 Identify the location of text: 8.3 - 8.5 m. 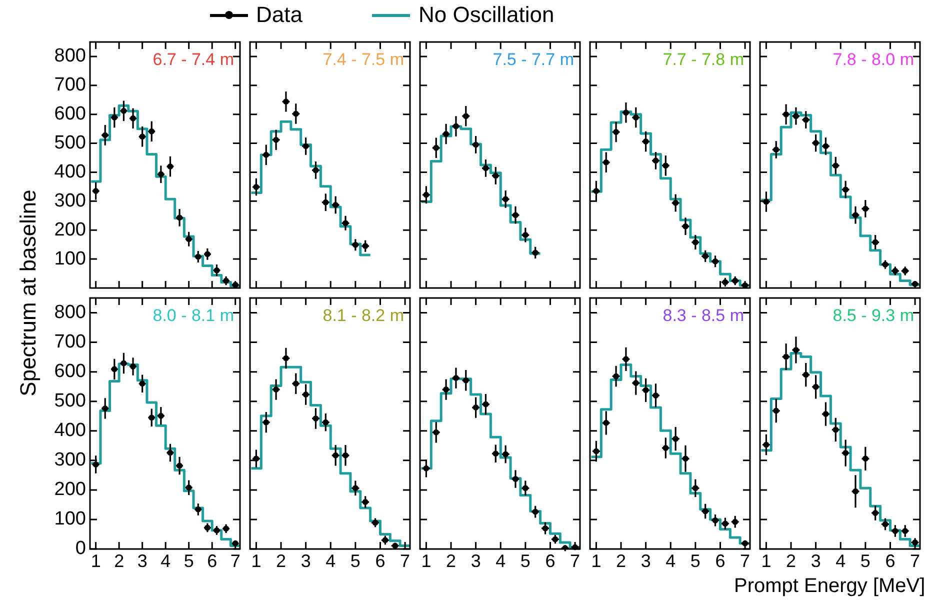
(703, 316).